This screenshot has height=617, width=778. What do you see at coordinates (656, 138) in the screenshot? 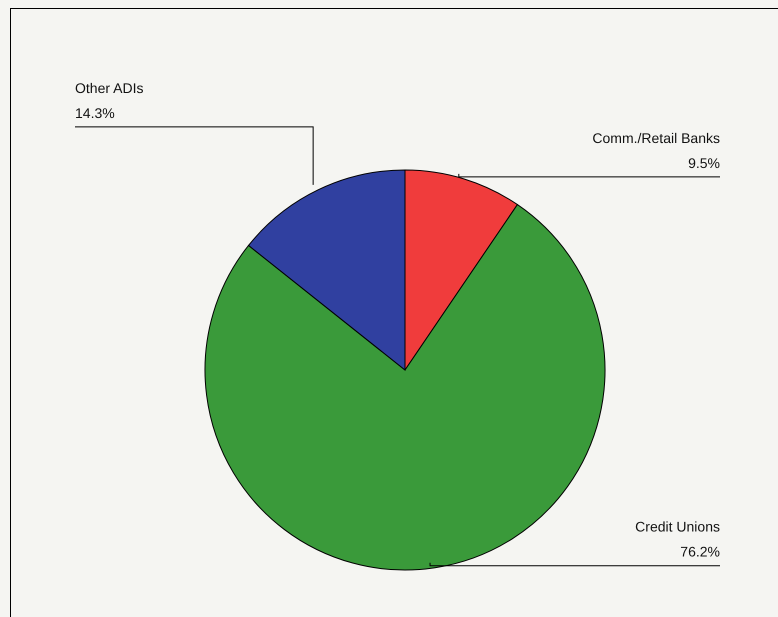
I see `slice-label: Comm./Retail Banks` at bounding box center [656, 138].